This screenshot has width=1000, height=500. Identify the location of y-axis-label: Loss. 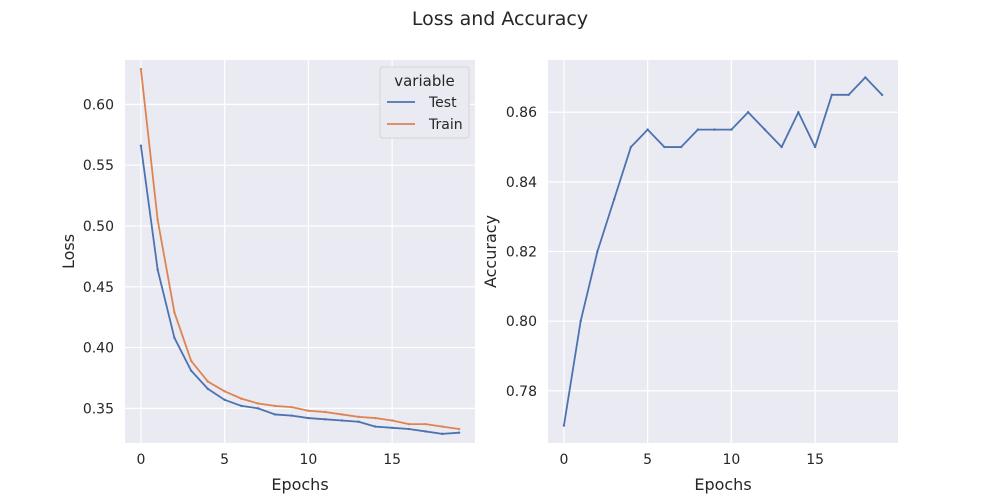
(68, 251).